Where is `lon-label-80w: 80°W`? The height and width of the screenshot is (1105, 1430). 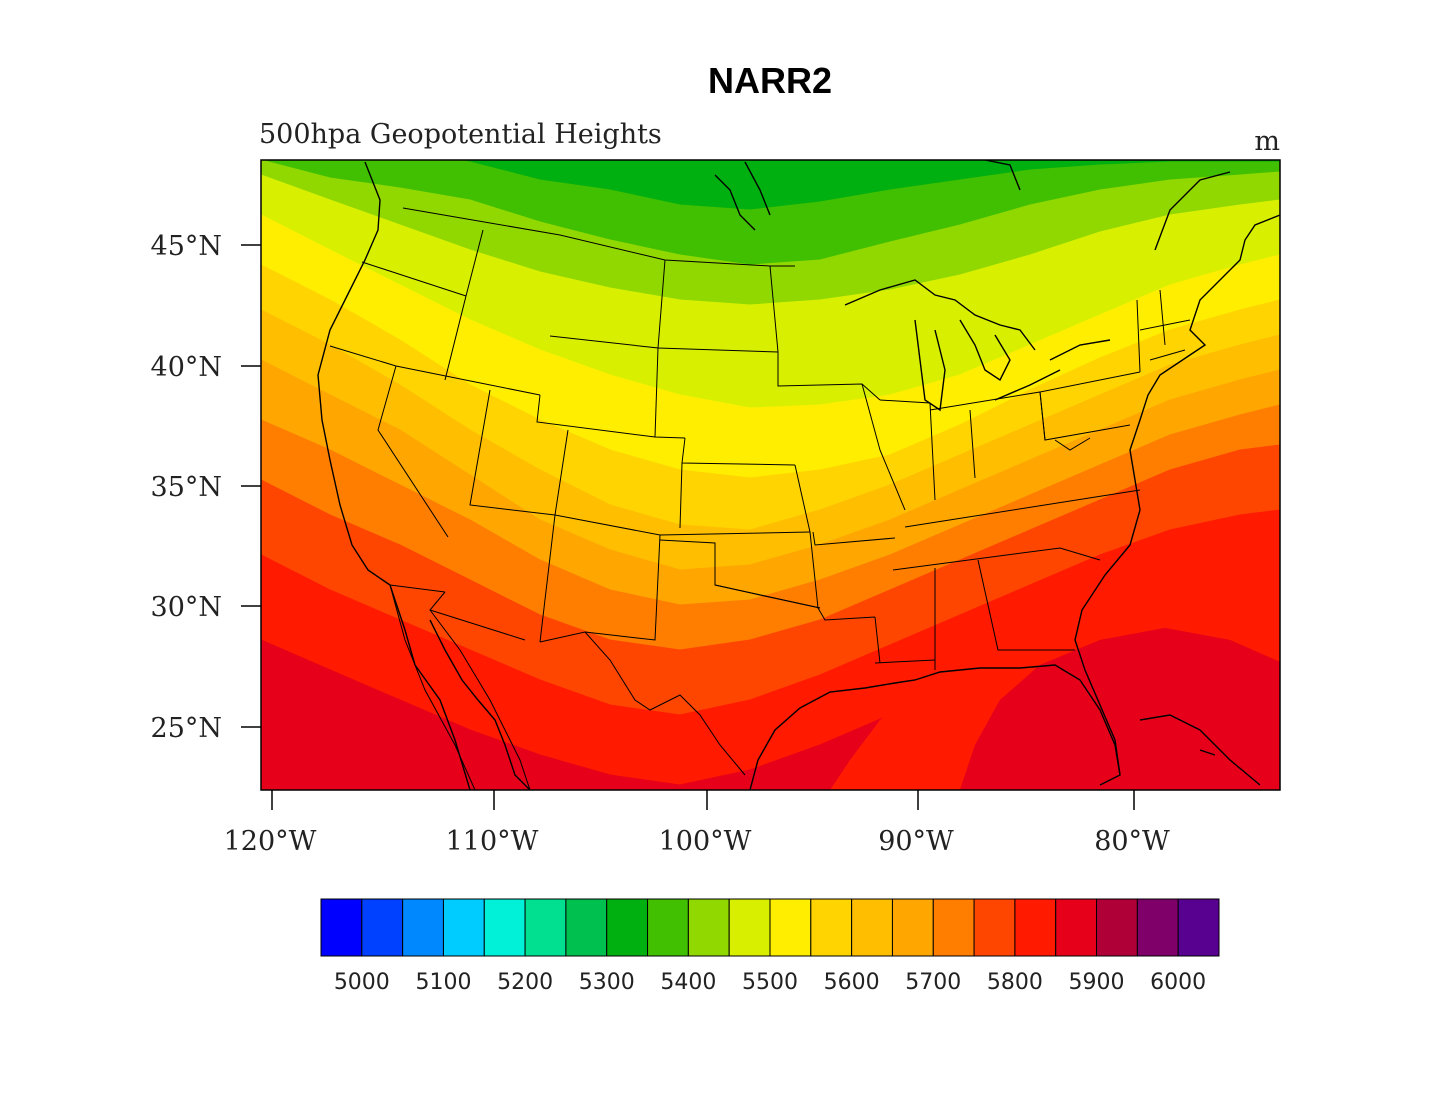
lon-label-80w: 80°W is located at coordinates (1132, 841).